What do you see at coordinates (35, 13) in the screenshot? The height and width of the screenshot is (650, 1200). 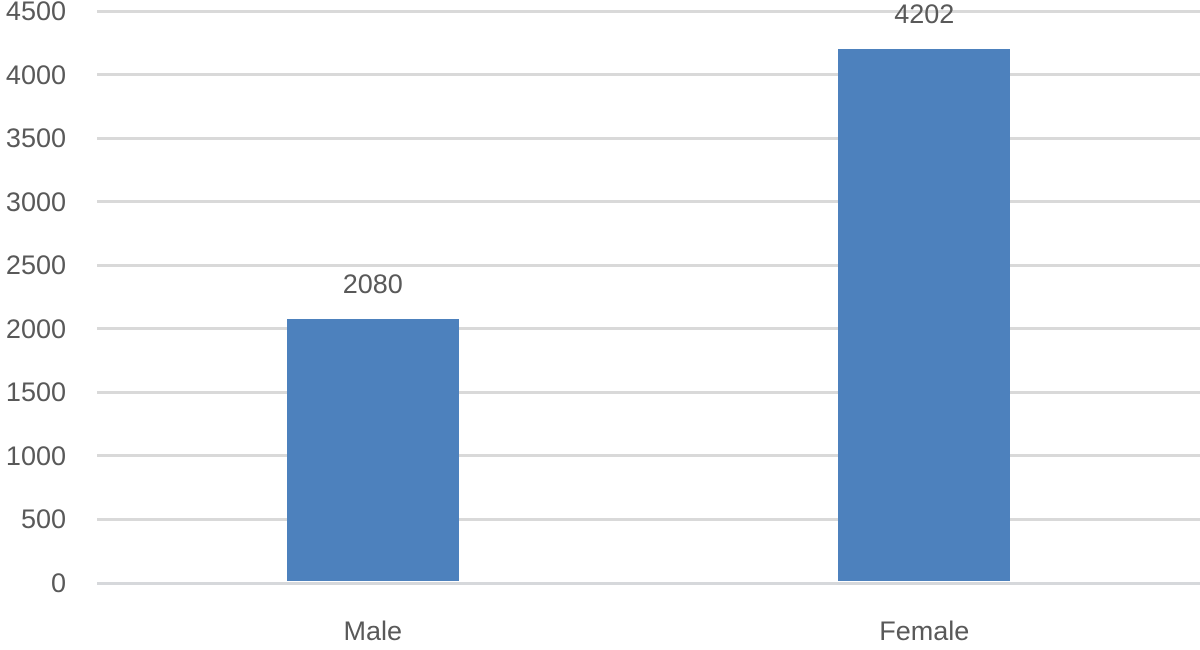 I see `y-tick-label: 4500` at bounding box center [35, 13].